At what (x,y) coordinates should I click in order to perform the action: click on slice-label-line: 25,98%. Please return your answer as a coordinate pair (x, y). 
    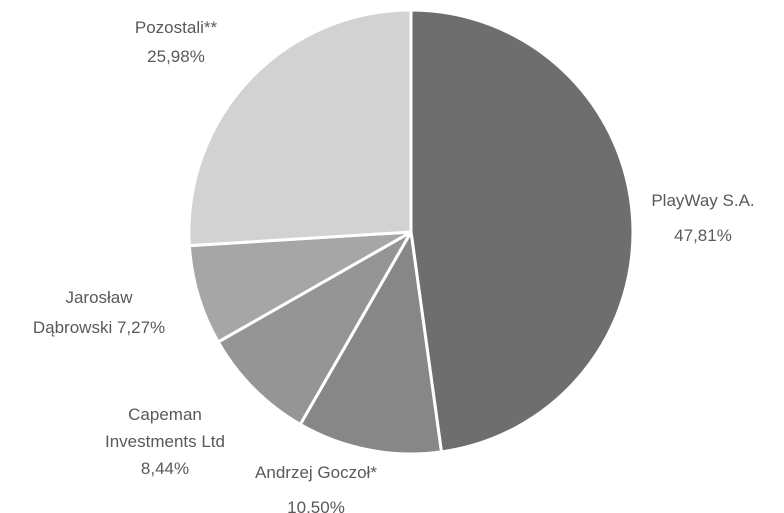
    Looking at the image, I should click on (176, 56).